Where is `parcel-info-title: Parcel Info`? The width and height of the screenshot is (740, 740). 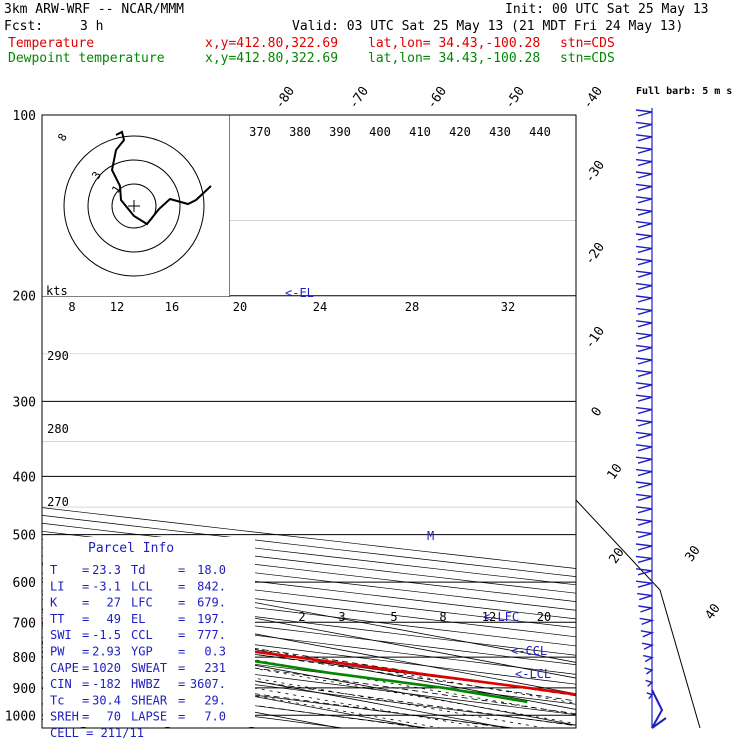
parcel-info-title: Parcel Info is located at coordinates (131, 548).